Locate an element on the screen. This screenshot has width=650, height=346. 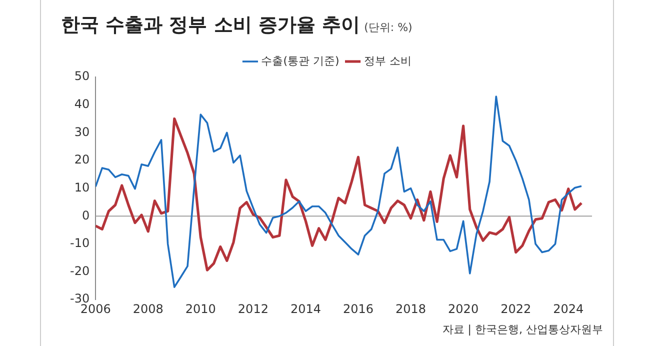
y-tick-label: 10 is located at coordinates (82, 187).